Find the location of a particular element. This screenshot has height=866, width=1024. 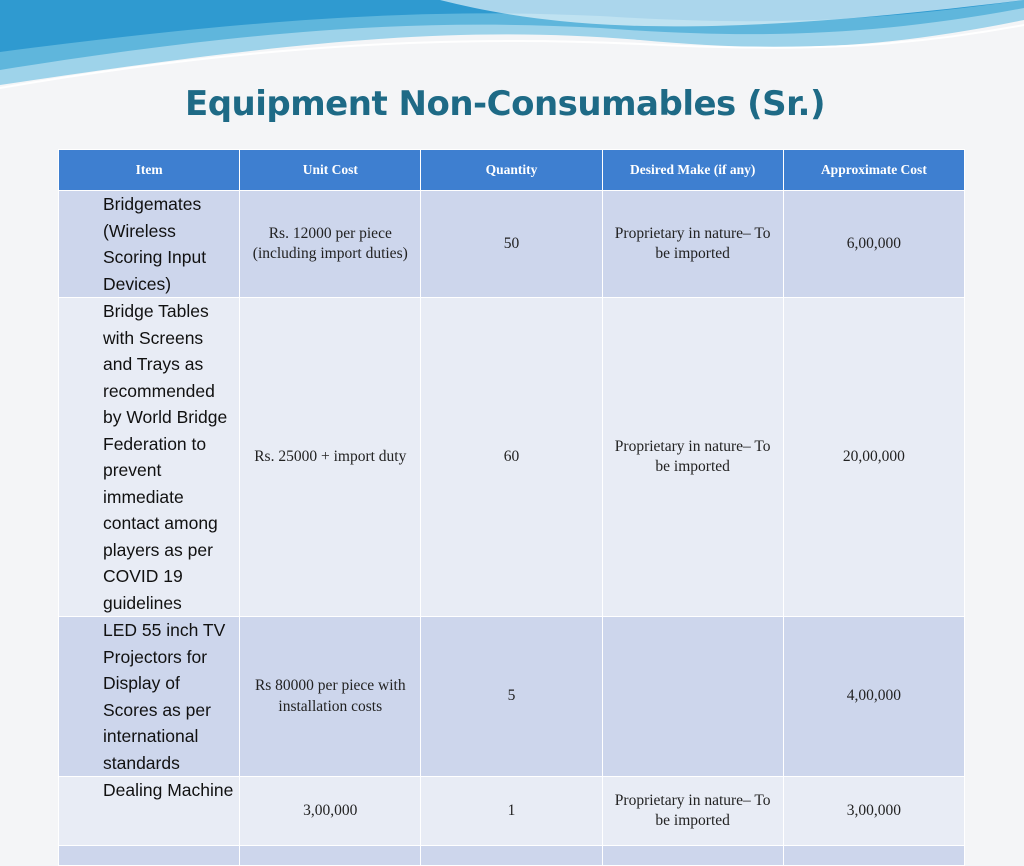

header-cell: Desired Make (if any) is located at coordinates (692, 170).